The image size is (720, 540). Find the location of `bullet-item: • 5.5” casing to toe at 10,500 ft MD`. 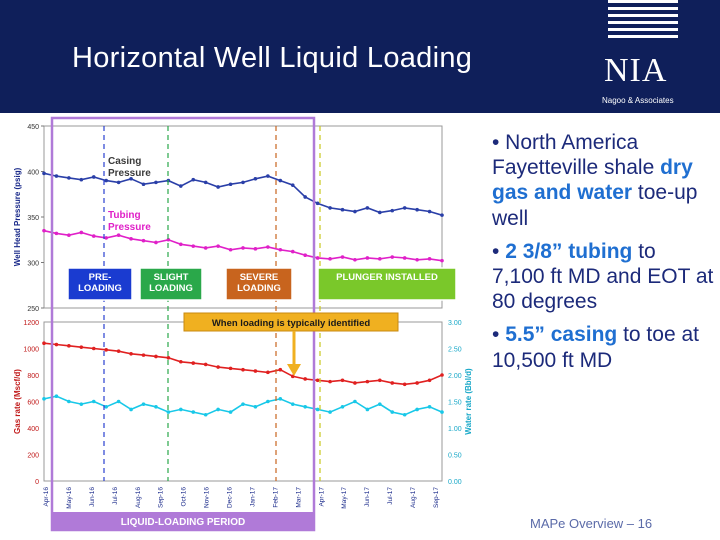

bullet-item: • 5.5” casing to toe at 10,500 ft MD is located at coordinates (603, 347).